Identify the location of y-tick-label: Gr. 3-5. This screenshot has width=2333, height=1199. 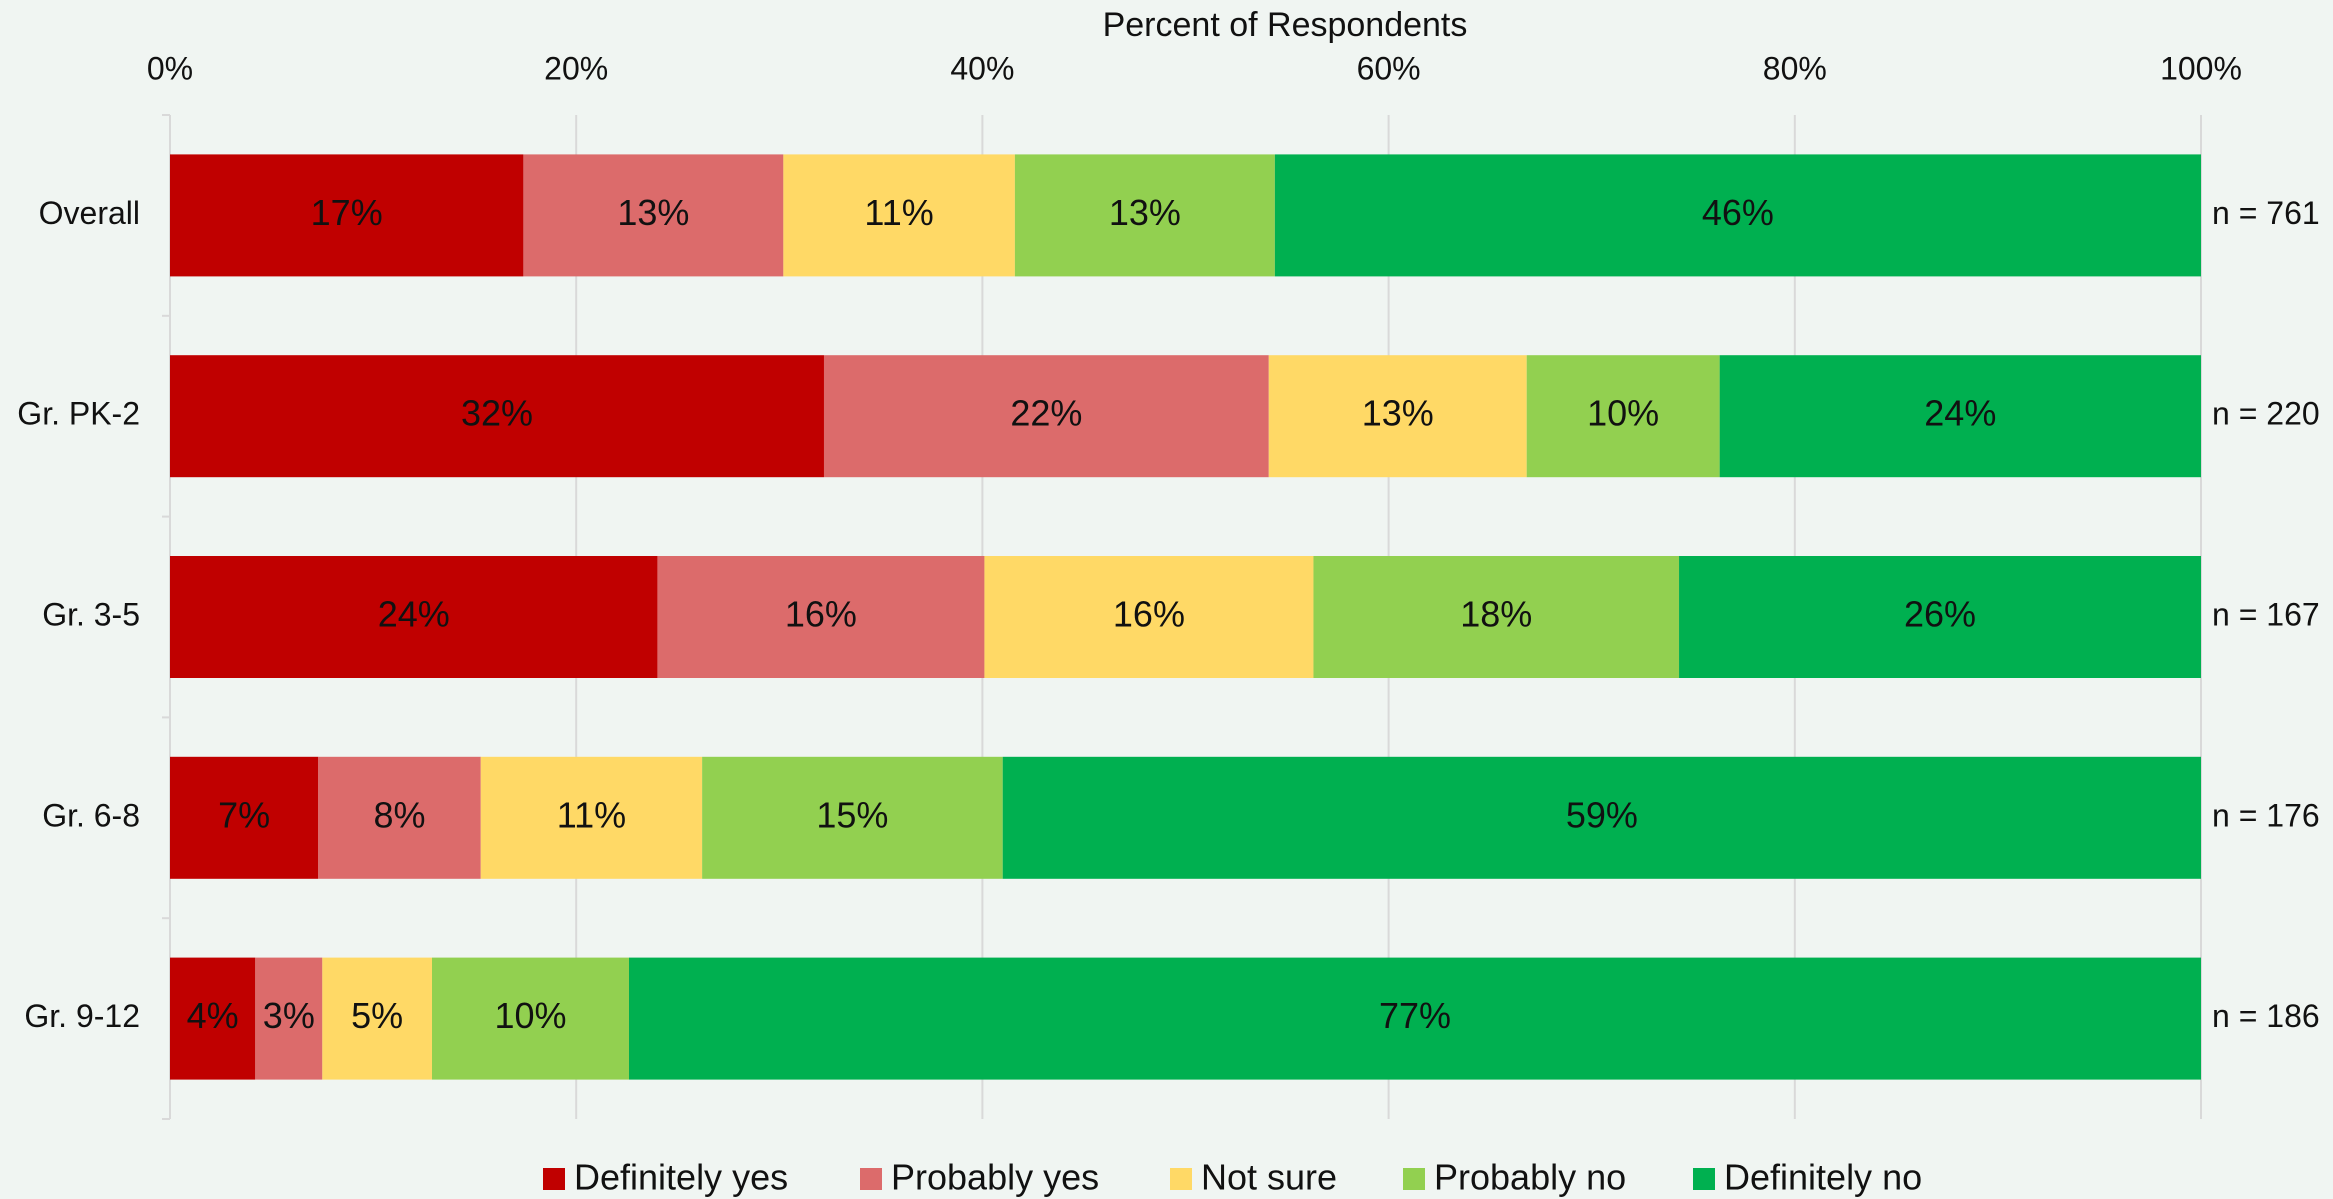
(91, 614).